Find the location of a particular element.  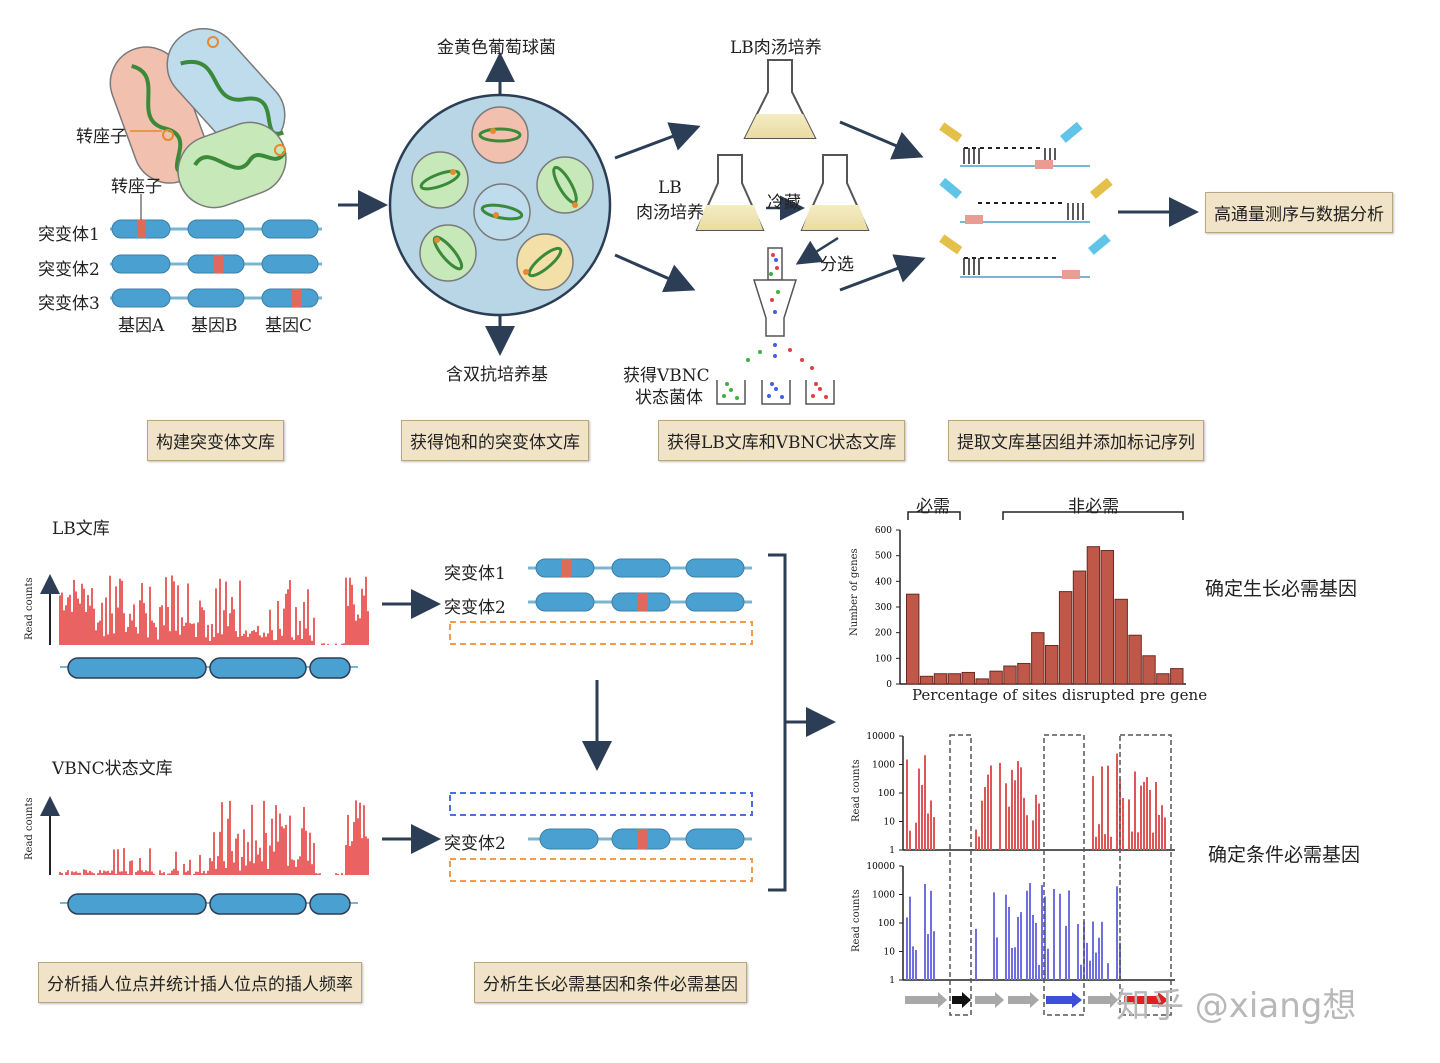

histogram-ytick: 500 is located at coordinates (883, 557).